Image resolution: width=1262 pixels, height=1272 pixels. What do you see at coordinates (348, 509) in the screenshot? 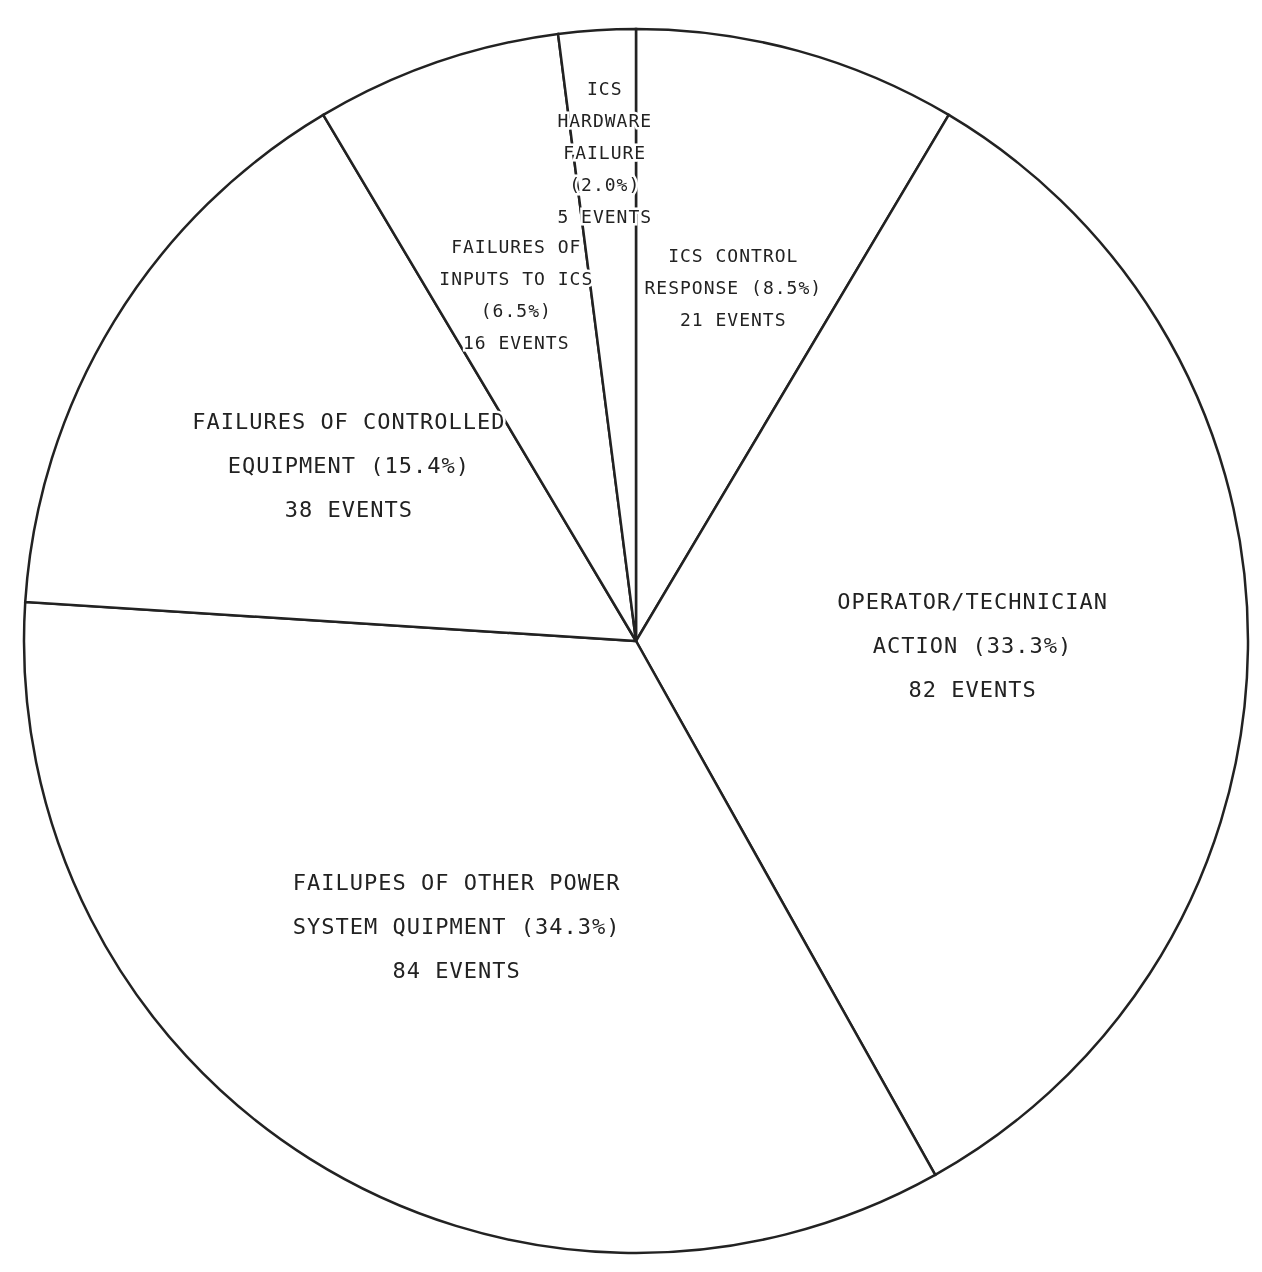
I see `data-label: 38 EVENTS` at bounding box center [348, 509].